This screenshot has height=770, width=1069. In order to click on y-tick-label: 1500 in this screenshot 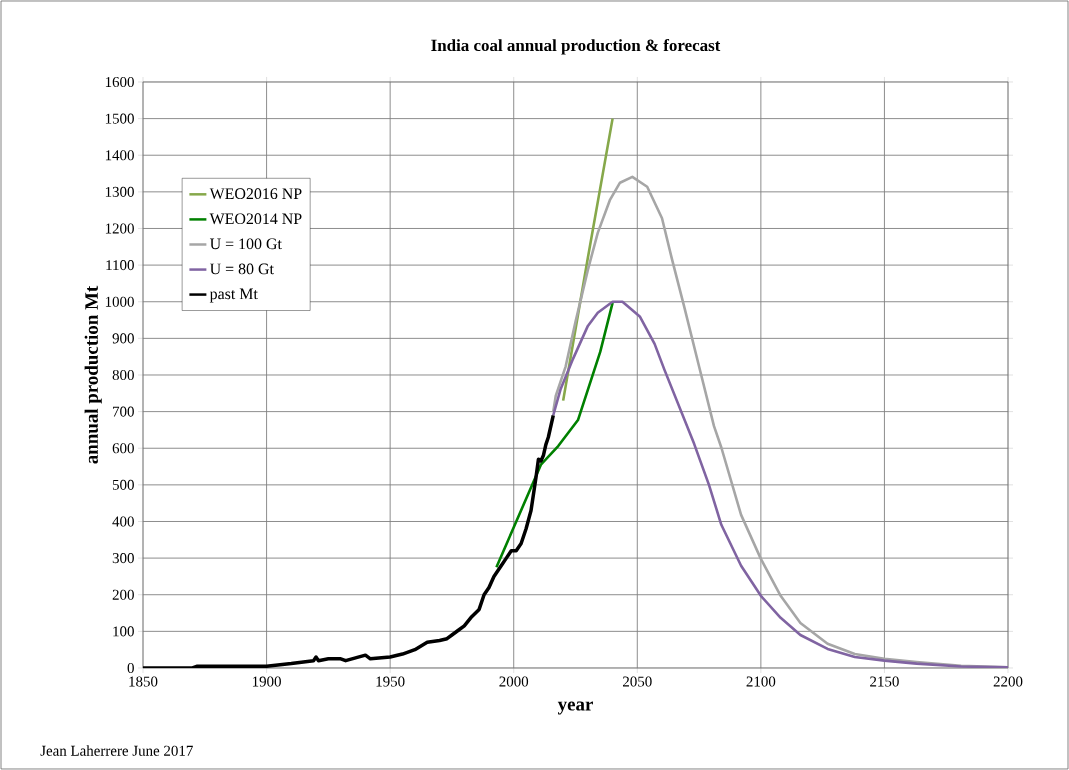, I will do `click(119, 118)`.